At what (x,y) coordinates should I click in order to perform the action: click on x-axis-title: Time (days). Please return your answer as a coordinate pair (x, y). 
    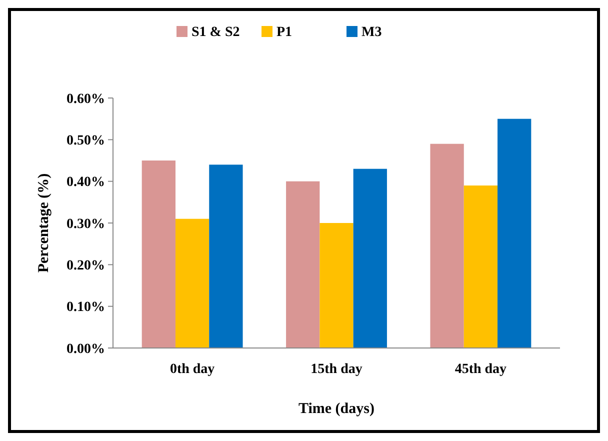
    Looking at the image, I should click on (336, 409).